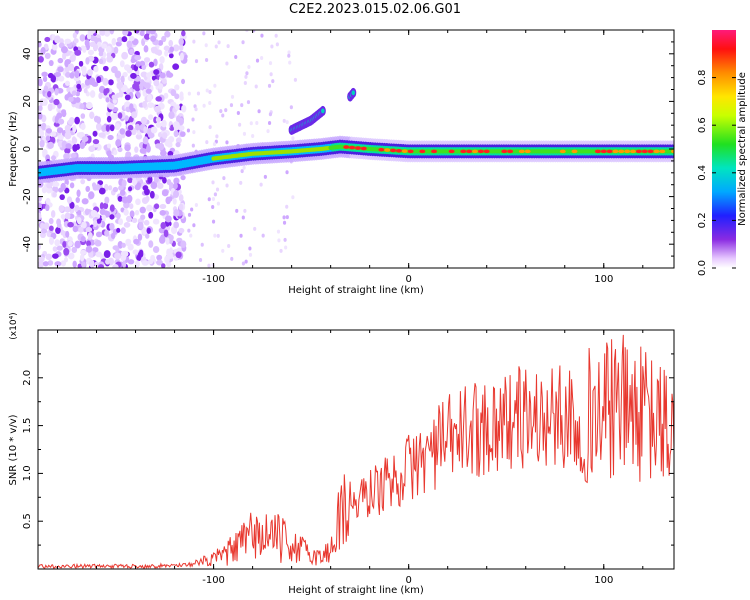 The image size is (750, 600). What do you see at coordinates (27, 196) in the screenshot?
I see `y-tick-label: -20` at bounding box center [27, 196].